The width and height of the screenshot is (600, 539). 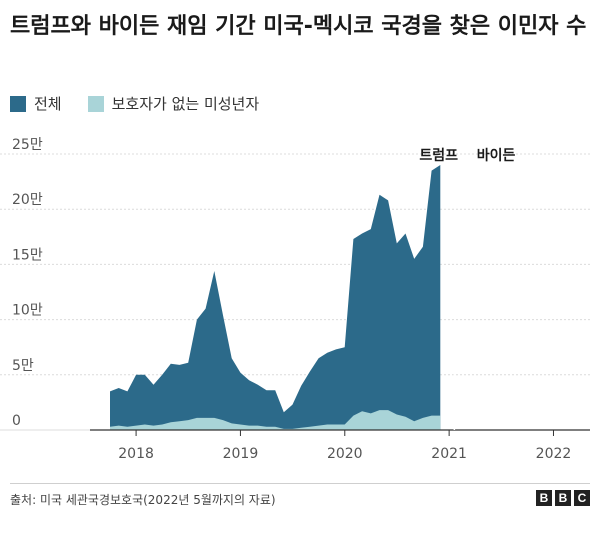 I want to click on x-tick-label: 2018, so click(x=136, y=454).